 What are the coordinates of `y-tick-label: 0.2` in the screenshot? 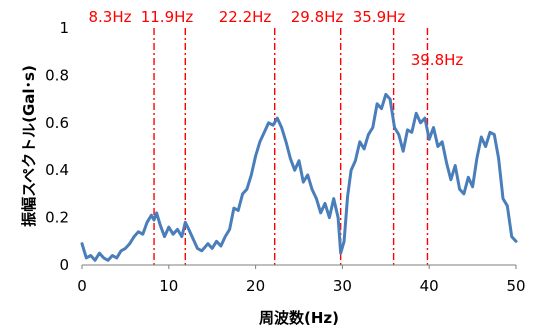 It's located at (57, 218).